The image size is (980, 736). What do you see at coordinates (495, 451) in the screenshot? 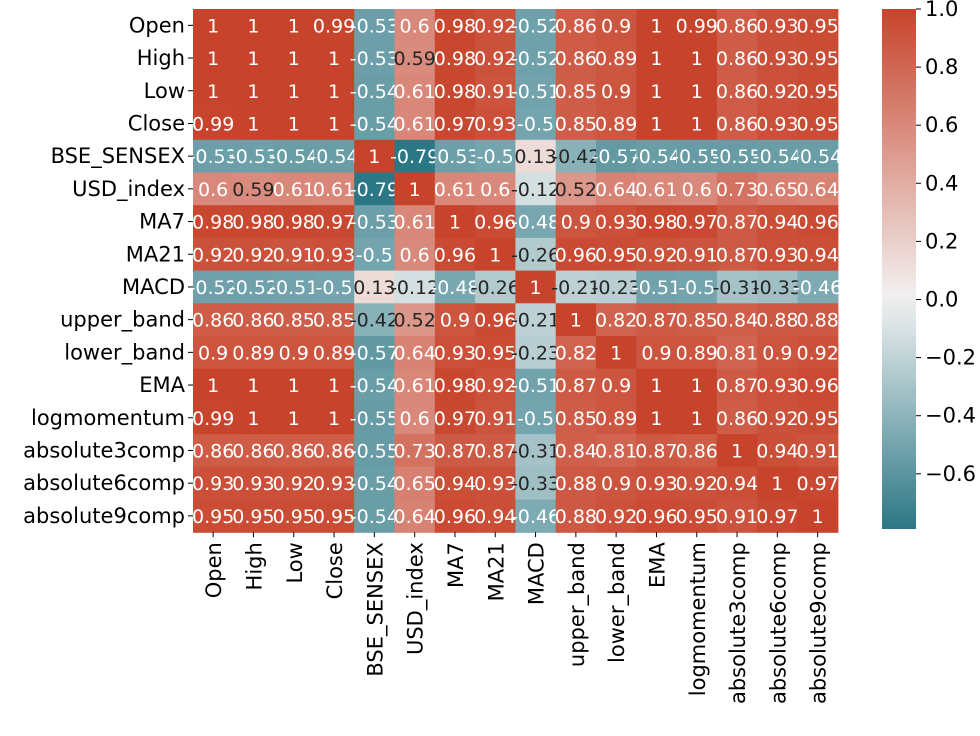
I see `cell-value-label: 0.87` at bounding box center [495, 451].